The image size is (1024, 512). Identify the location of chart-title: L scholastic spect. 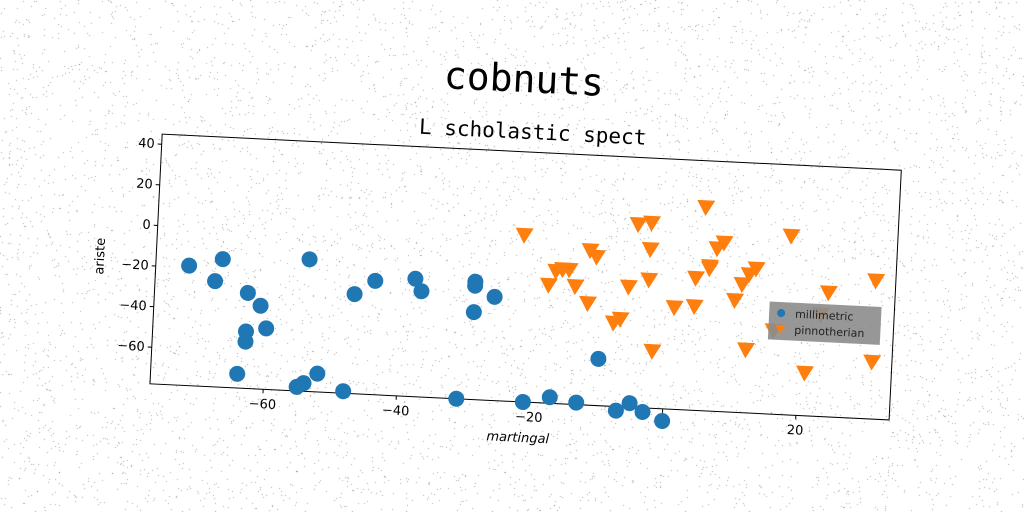
(532, 132).